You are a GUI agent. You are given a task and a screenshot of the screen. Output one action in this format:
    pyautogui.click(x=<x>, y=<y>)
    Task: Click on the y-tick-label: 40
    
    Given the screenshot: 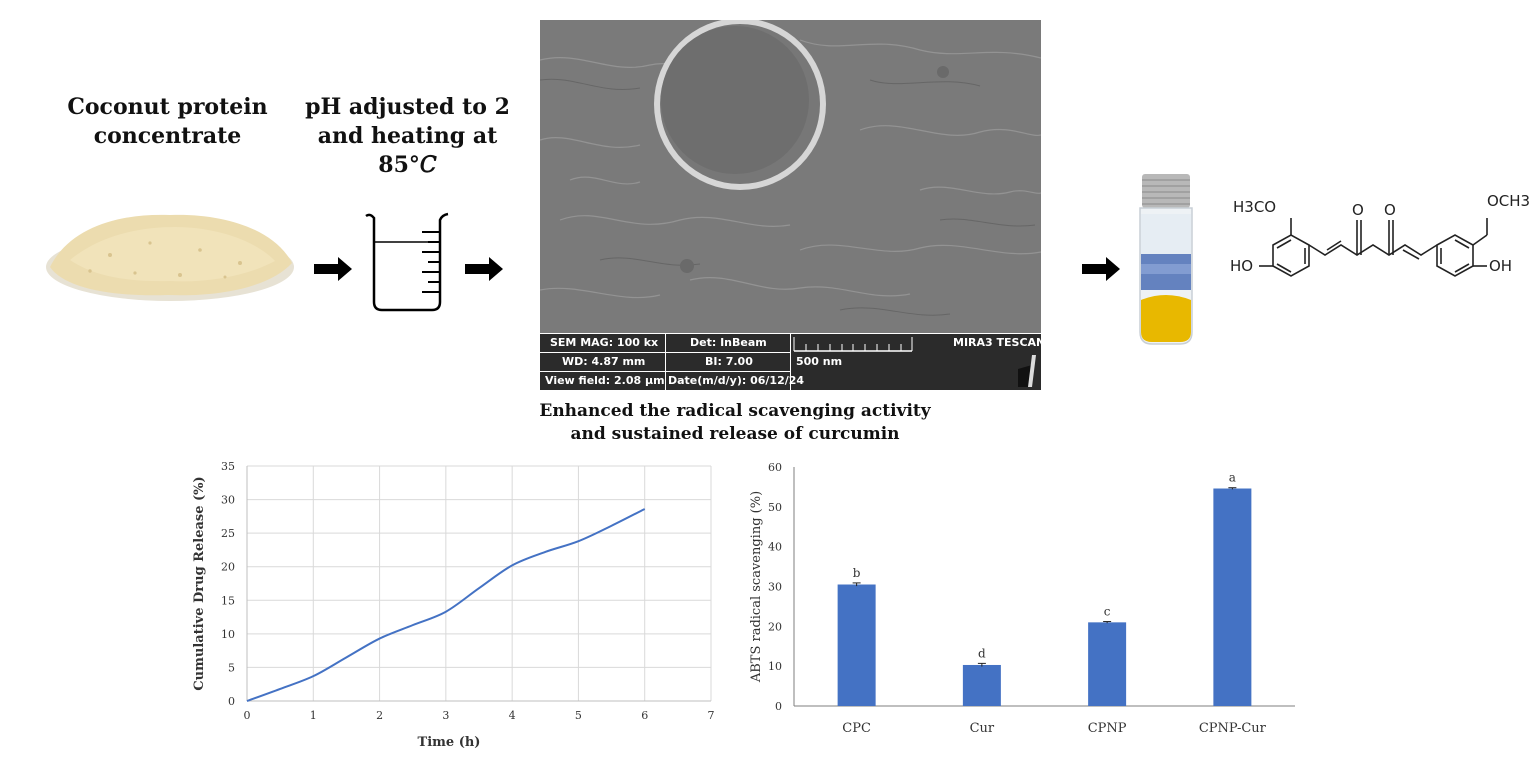 What is the action you would take?
    pyautogui.click(x=775, y=547)
    